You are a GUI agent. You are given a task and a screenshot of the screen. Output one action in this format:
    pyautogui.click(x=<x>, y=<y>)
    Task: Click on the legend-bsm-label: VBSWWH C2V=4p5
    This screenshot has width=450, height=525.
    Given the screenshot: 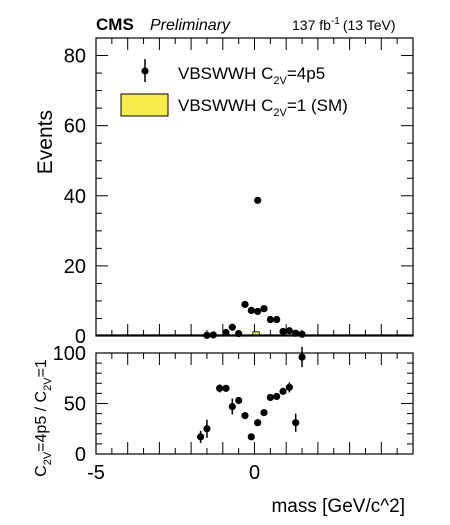 What is the action you would take?
    pyautogui.click(x=251, y=75)
    